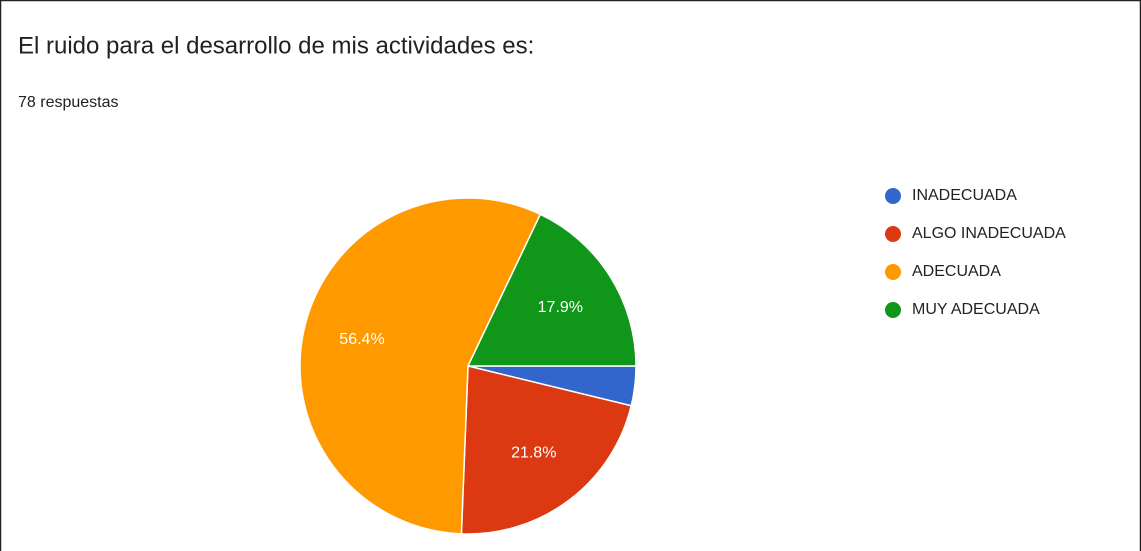 The width and height of the screenshot is (1141, 551). I want to click on slice-label: 21.8%, so click(533, 452).